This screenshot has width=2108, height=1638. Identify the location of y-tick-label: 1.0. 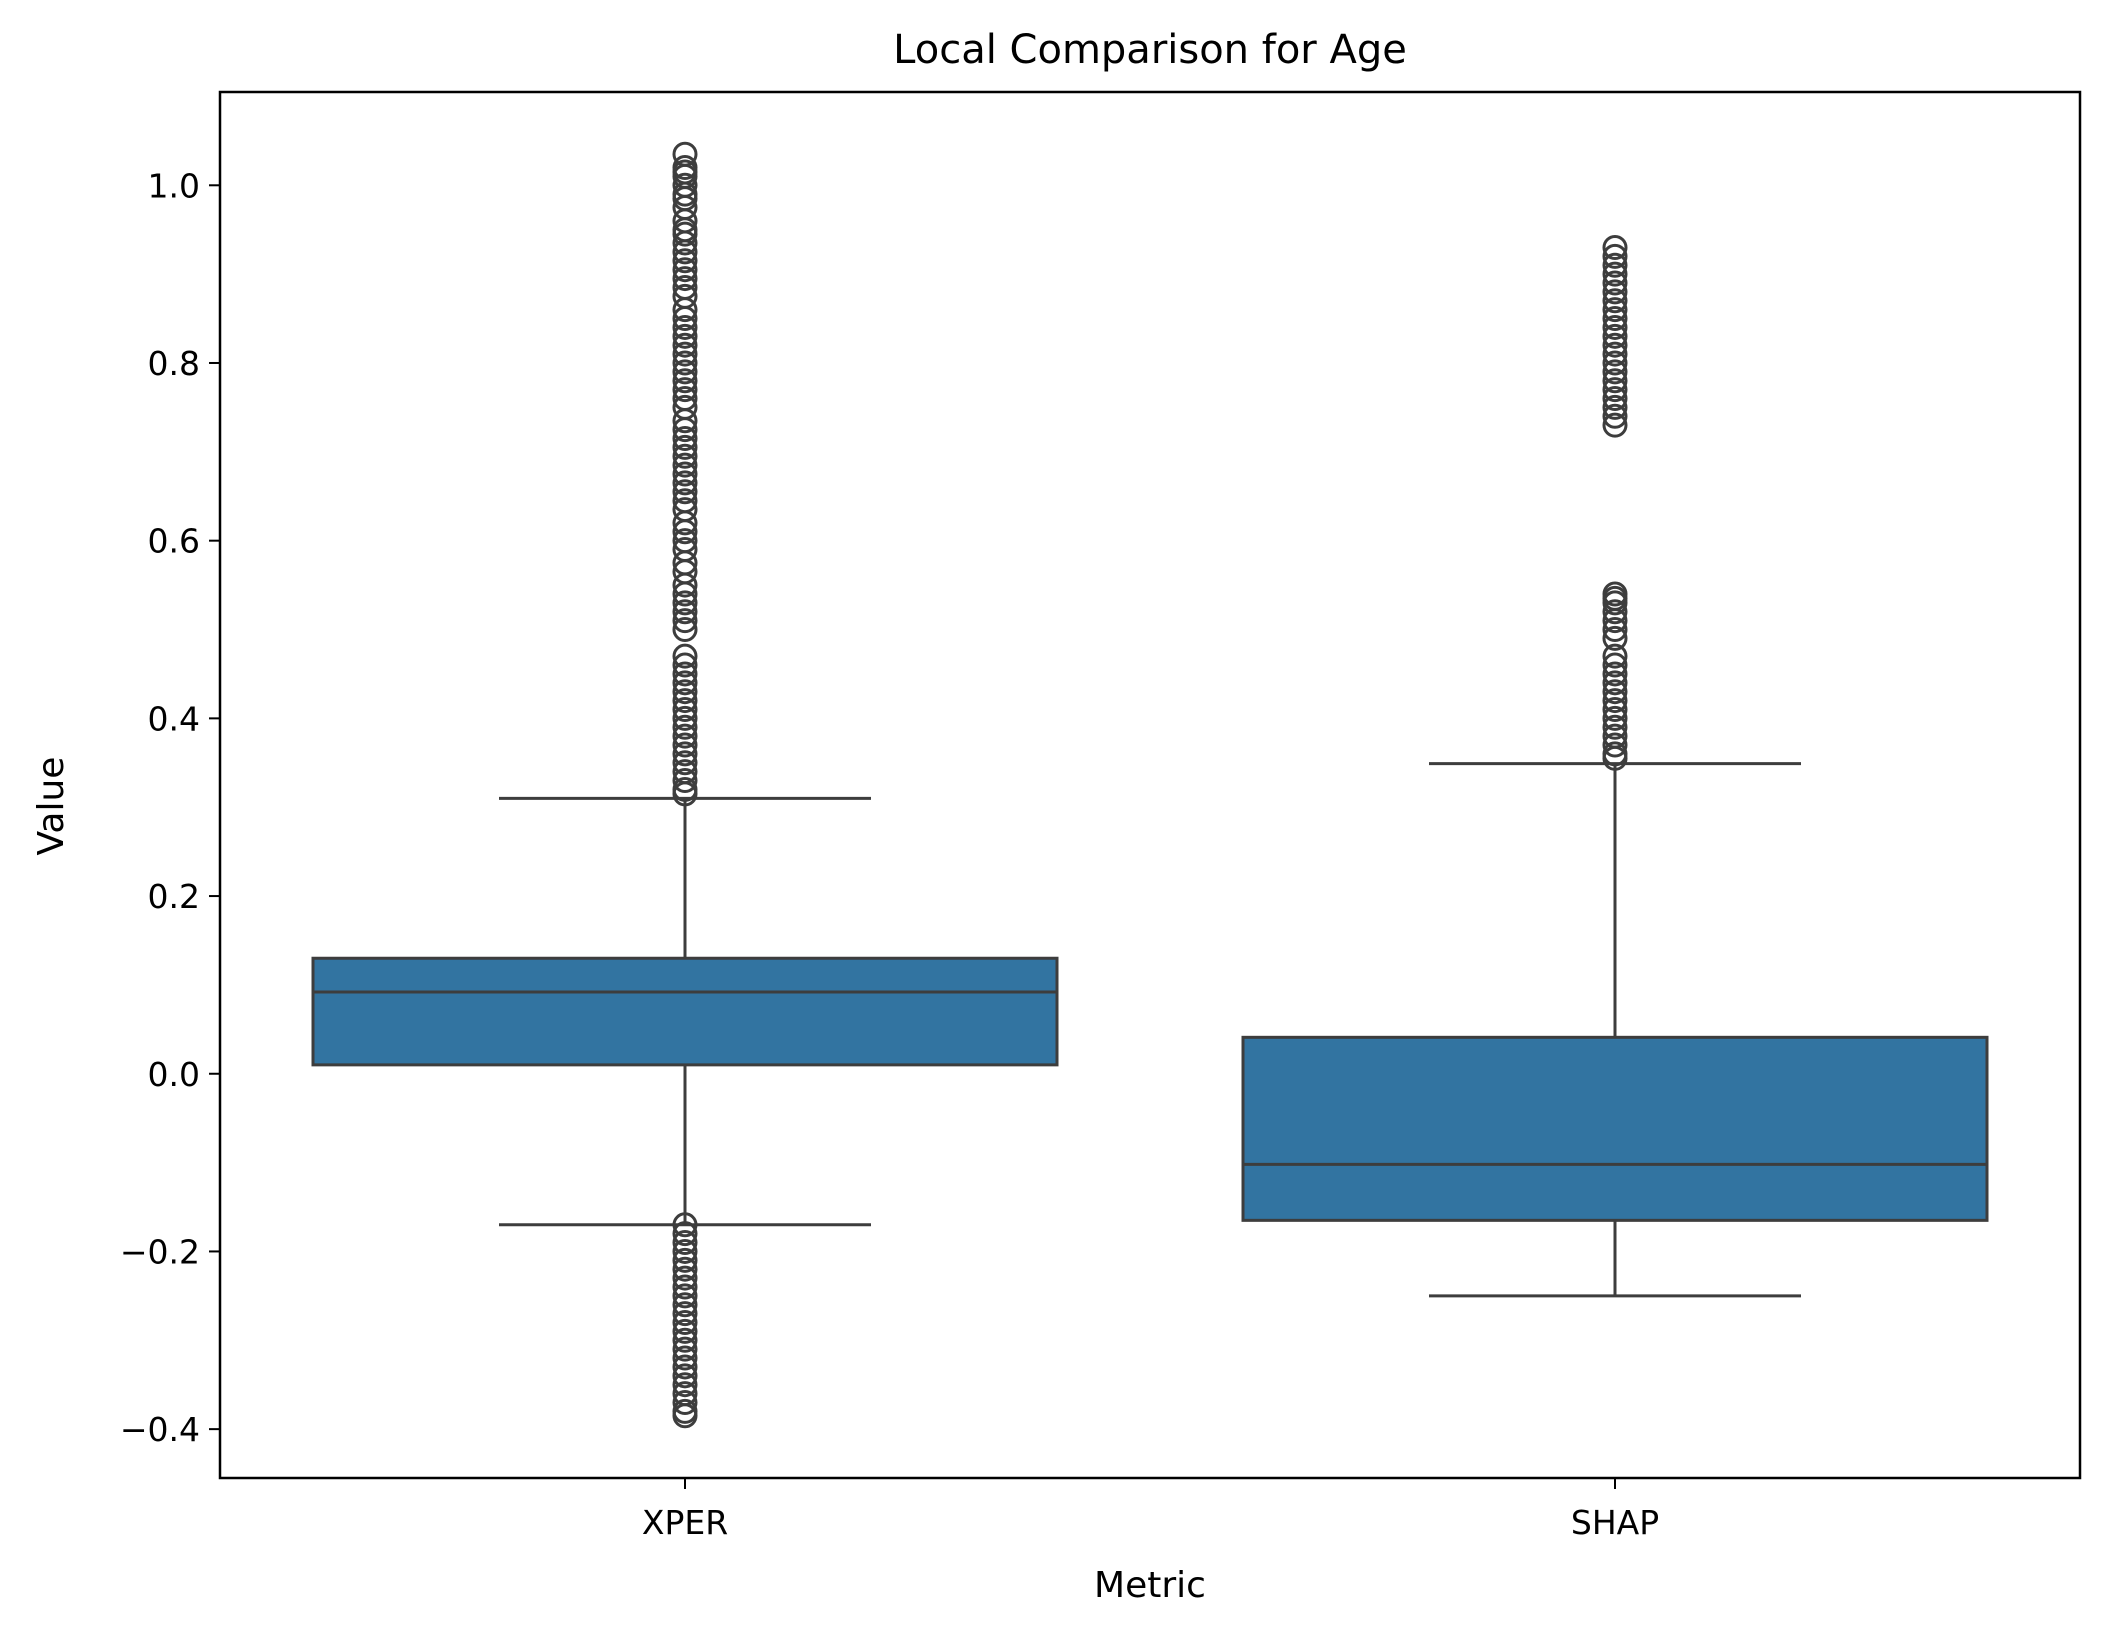
(174, 185).